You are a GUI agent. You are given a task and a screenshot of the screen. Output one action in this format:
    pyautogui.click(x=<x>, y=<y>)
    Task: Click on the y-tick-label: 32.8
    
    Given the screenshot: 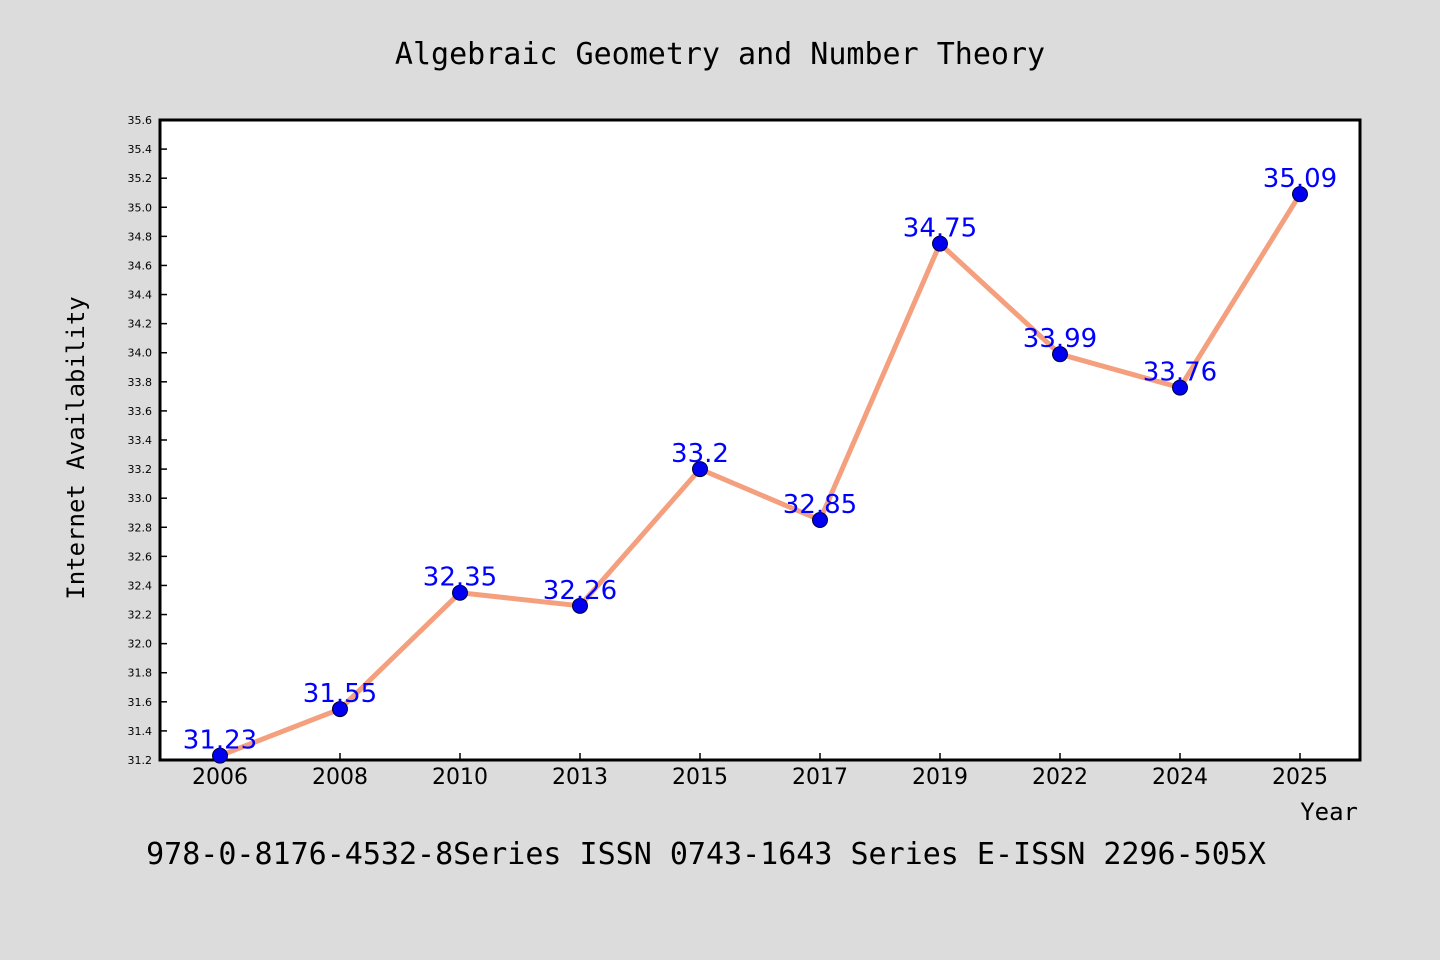 What is the action you would take?
    pyautogui.click(x=140, y=527)
    